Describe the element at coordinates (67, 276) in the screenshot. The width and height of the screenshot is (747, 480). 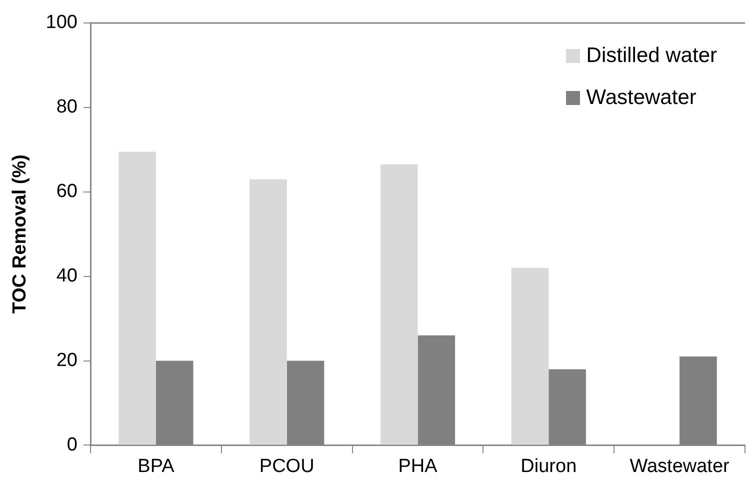
I see `y-tick-label: 40` at that location.